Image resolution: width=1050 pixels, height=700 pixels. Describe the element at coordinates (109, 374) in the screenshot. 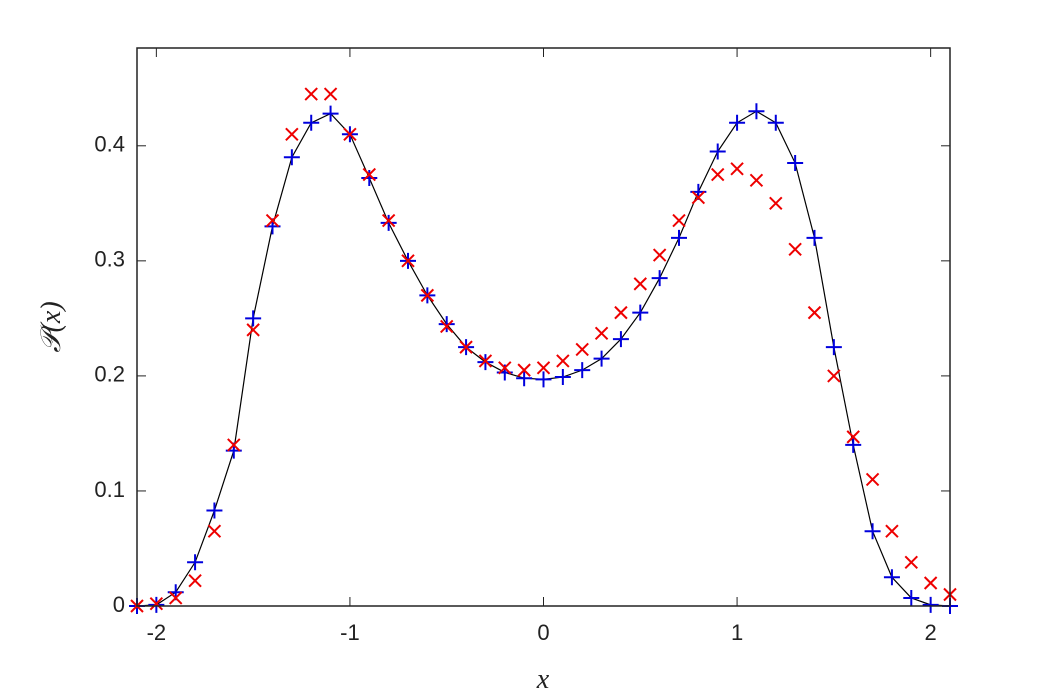

I see `y-tick-label: 0.2` at that location.